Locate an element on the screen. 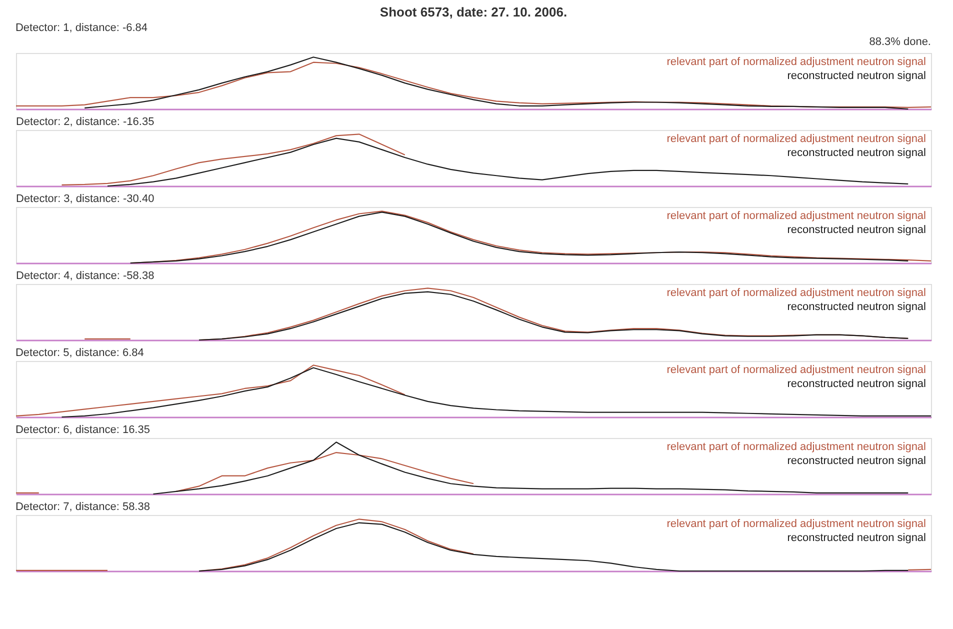 This screenshot has width=953, height=629. chart-title: Detector: 3, distance: -30.40 is located at coordinates (85, 199).